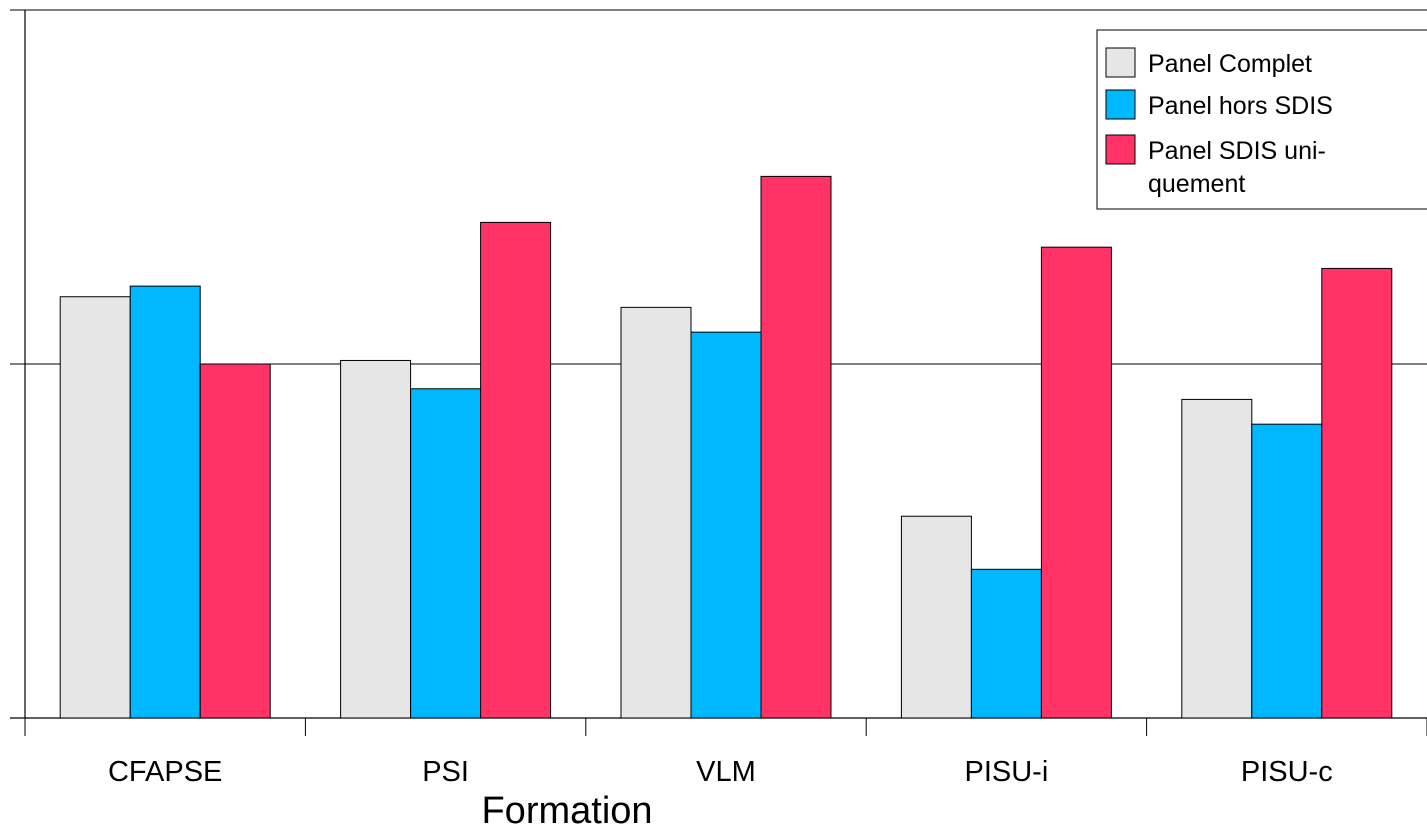 Image resolution: width=1427 pixels, height=828 pixels. What do you see at coordinates (1240, 106) in the screenshot?
I see `legend-label: Panel hors SDIS` at bounding box center [1240, 106].